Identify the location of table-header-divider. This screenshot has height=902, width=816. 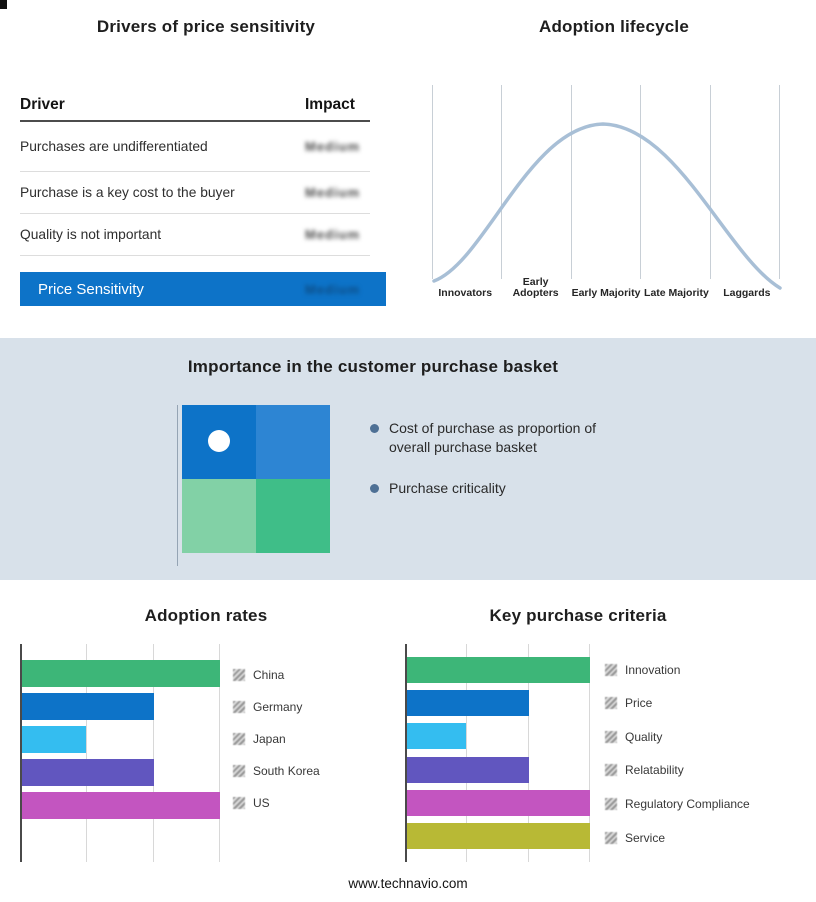
(195, 121).